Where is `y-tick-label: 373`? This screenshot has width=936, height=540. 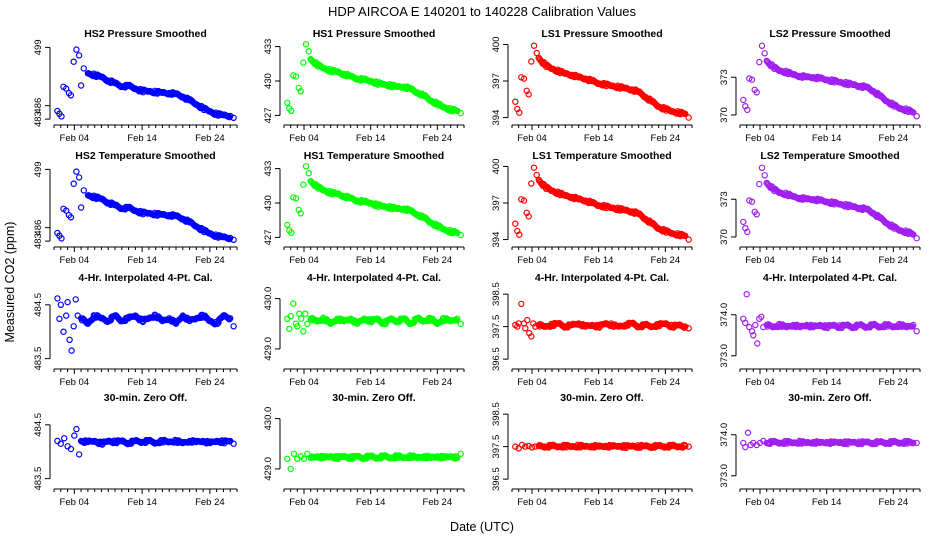
y-tick-label: 373 is located at coordinates (724, 199).